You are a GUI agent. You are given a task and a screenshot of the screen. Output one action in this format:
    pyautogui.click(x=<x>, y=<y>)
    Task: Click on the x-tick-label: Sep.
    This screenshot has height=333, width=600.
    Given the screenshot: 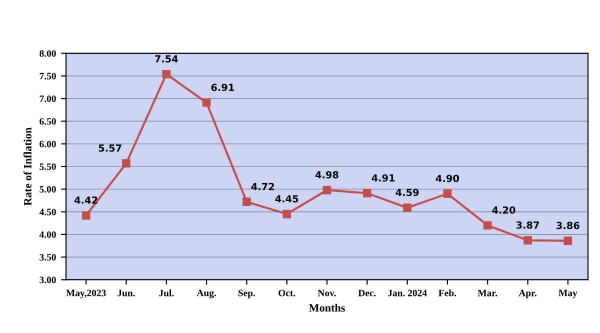 What is the action you would take?
    pyautogui.click(x=247, y=294)
    